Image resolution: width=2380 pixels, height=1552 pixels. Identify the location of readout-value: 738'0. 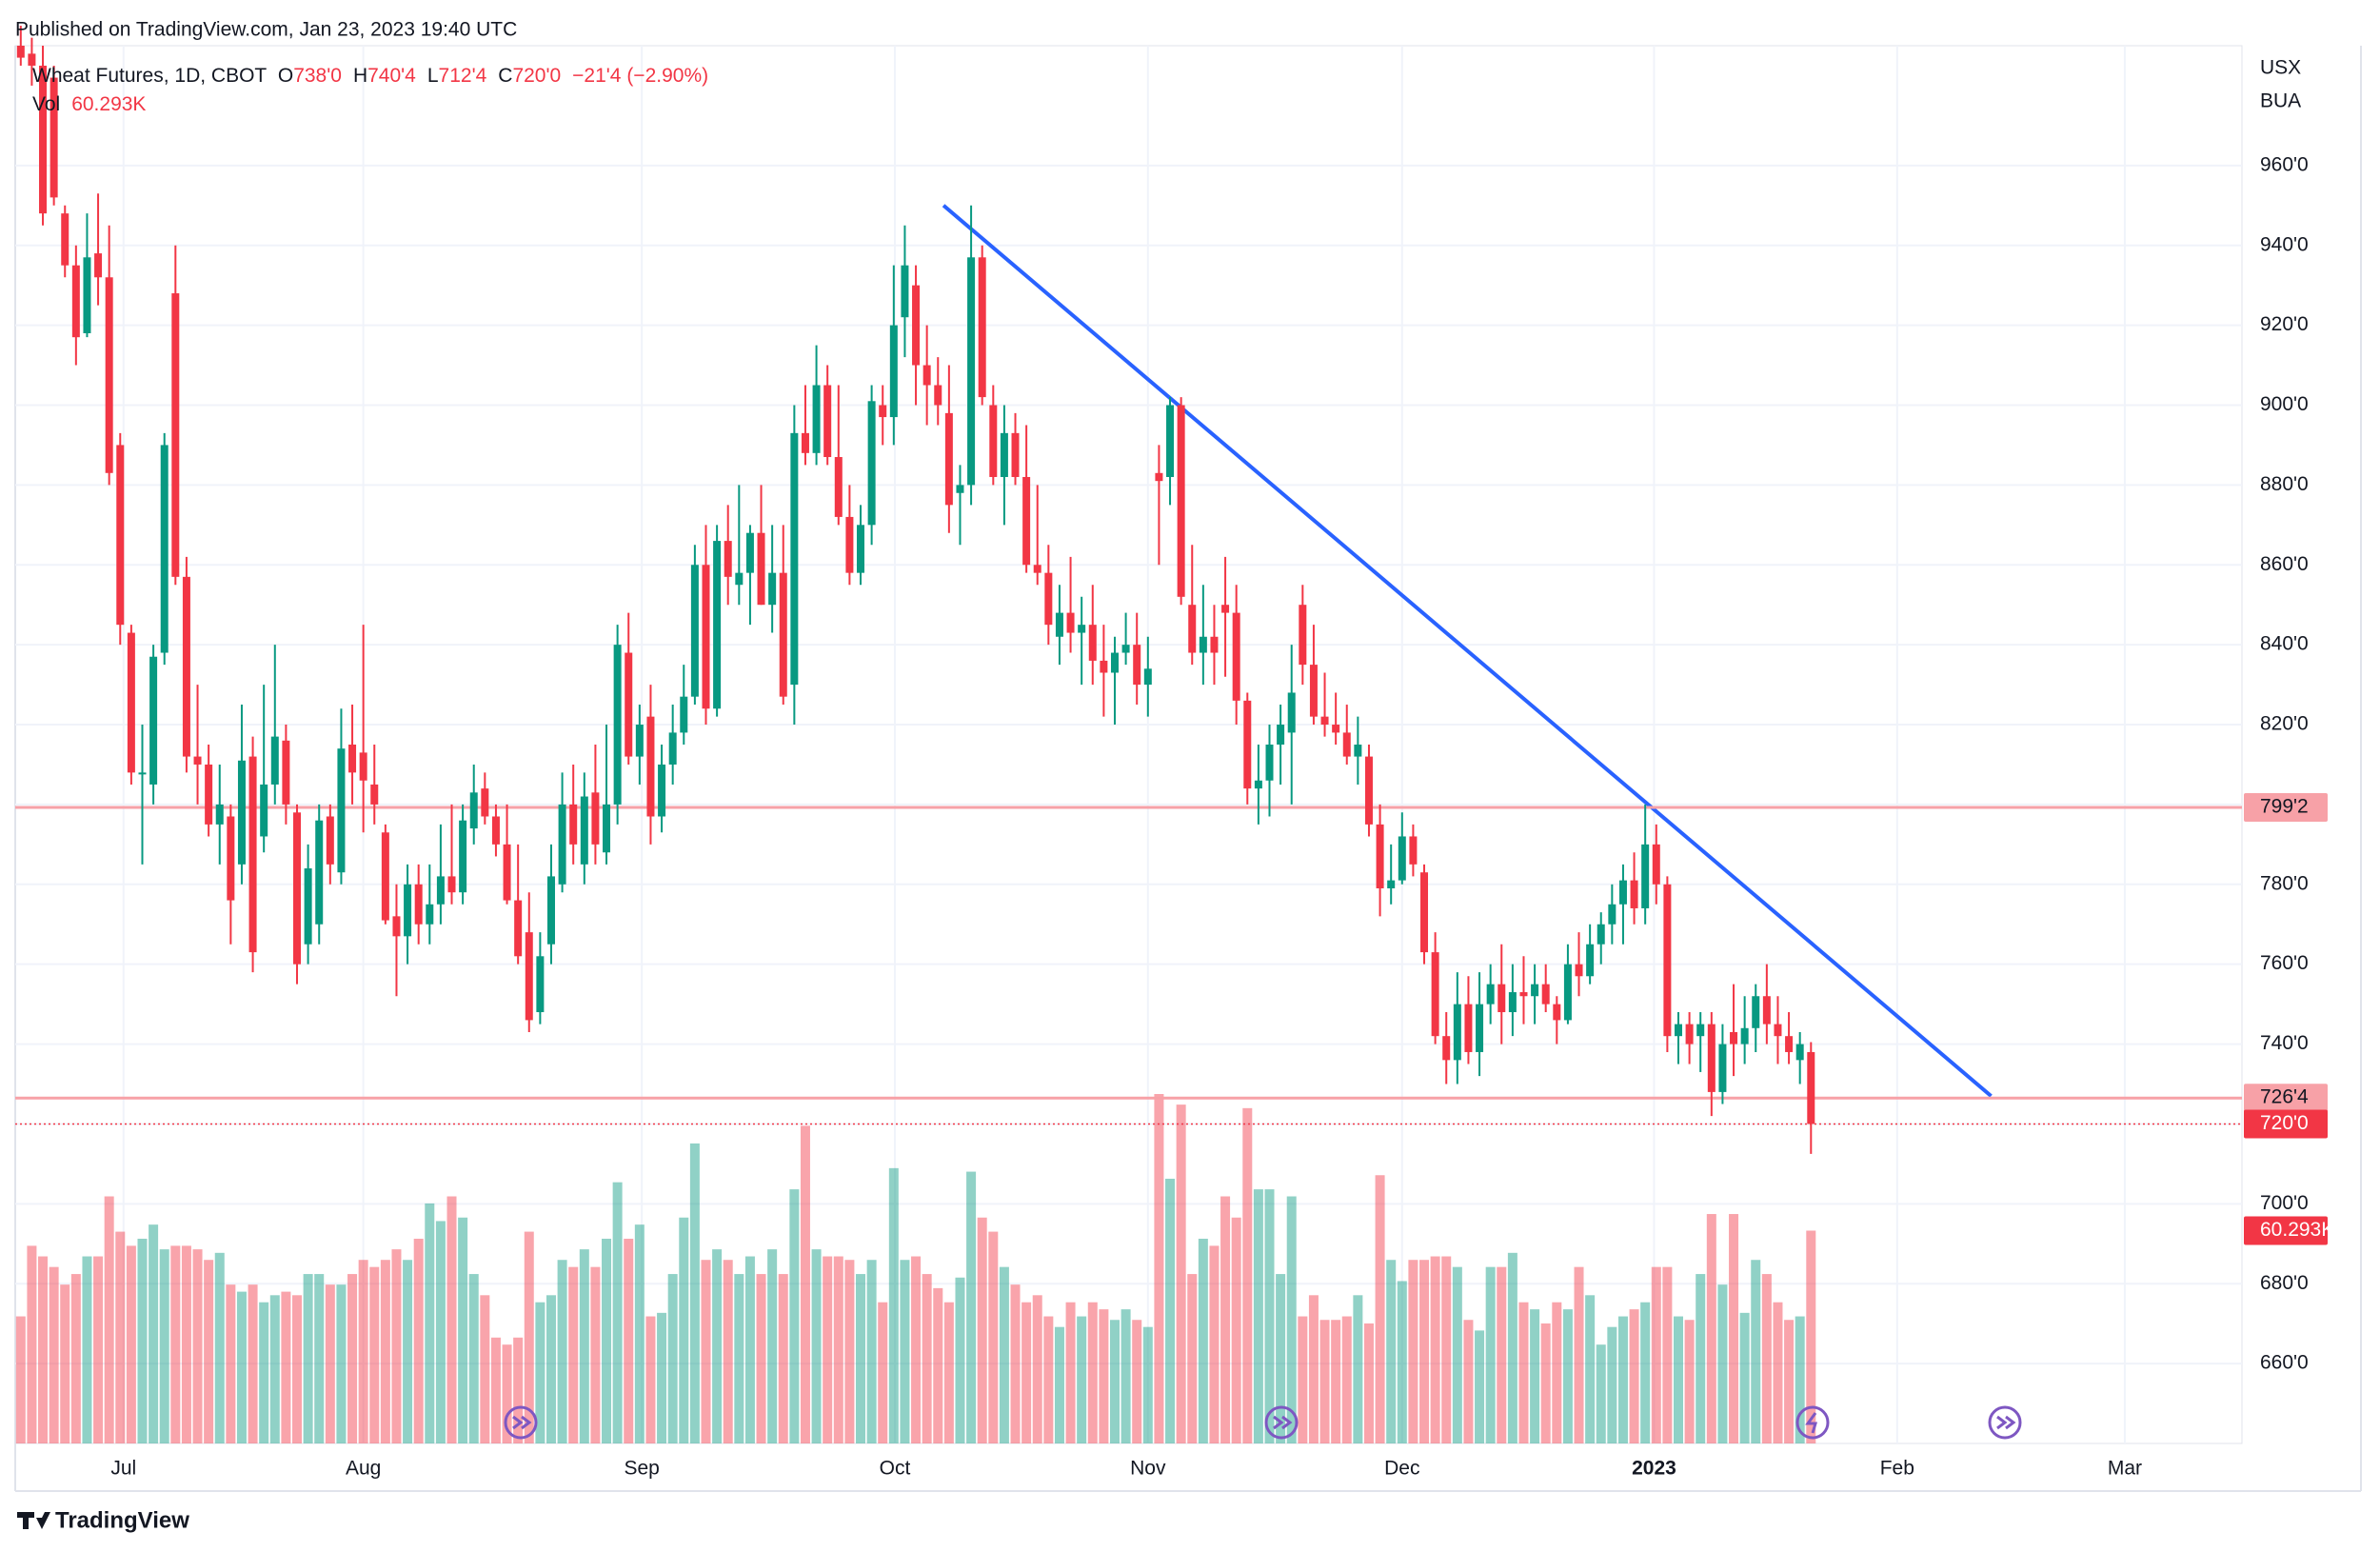
(317, 76).